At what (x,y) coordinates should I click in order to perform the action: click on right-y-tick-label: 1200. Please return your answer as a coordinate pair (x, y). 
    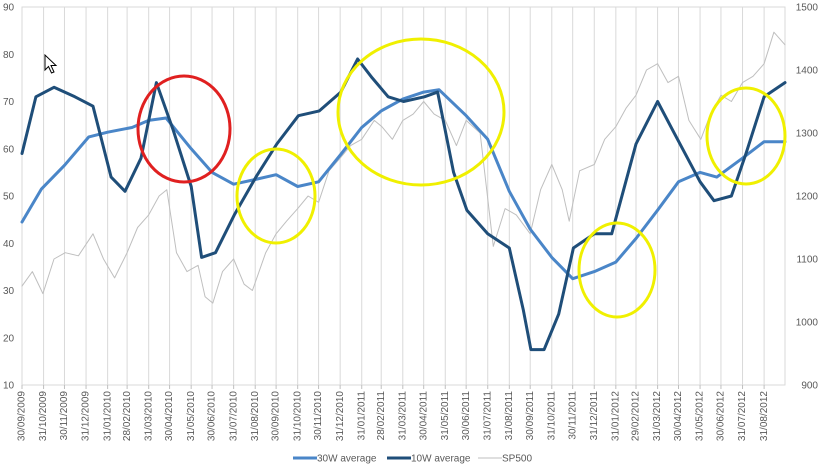
    Looking at the image, I should click on (807, 197).